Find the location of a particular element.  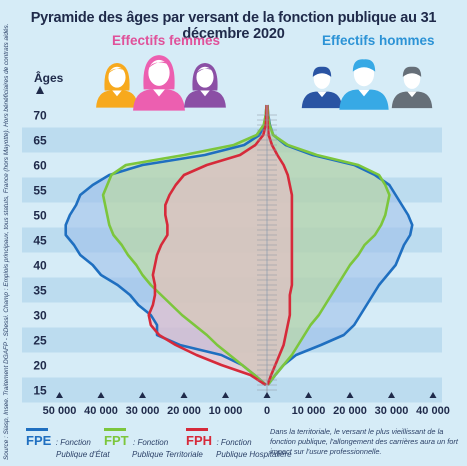

y-tick-label: 20 is located at coordinates (40, 366).